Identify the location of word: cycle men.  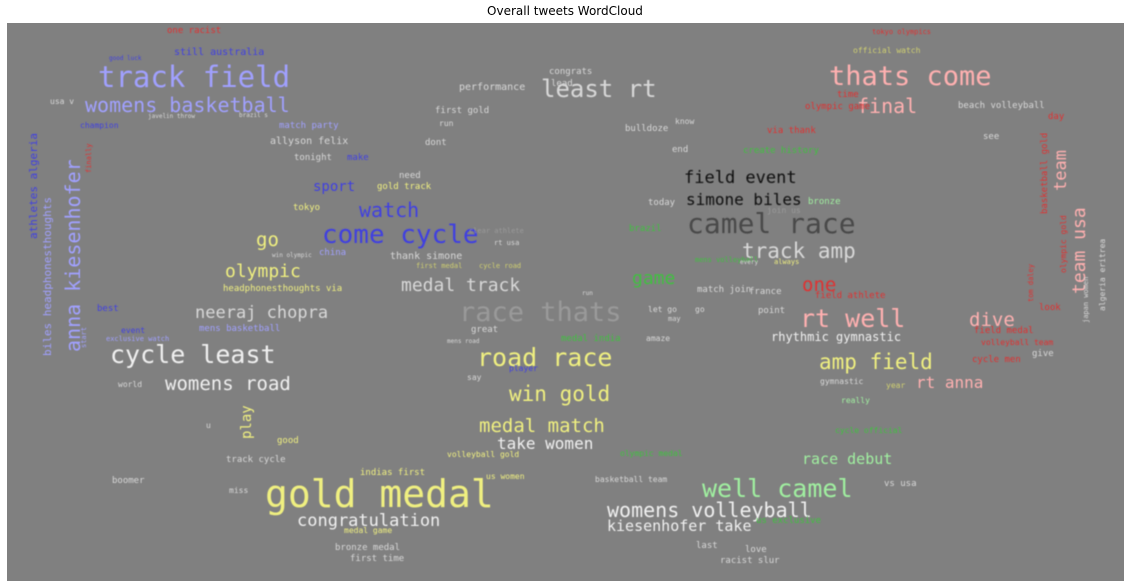
(996, 360).